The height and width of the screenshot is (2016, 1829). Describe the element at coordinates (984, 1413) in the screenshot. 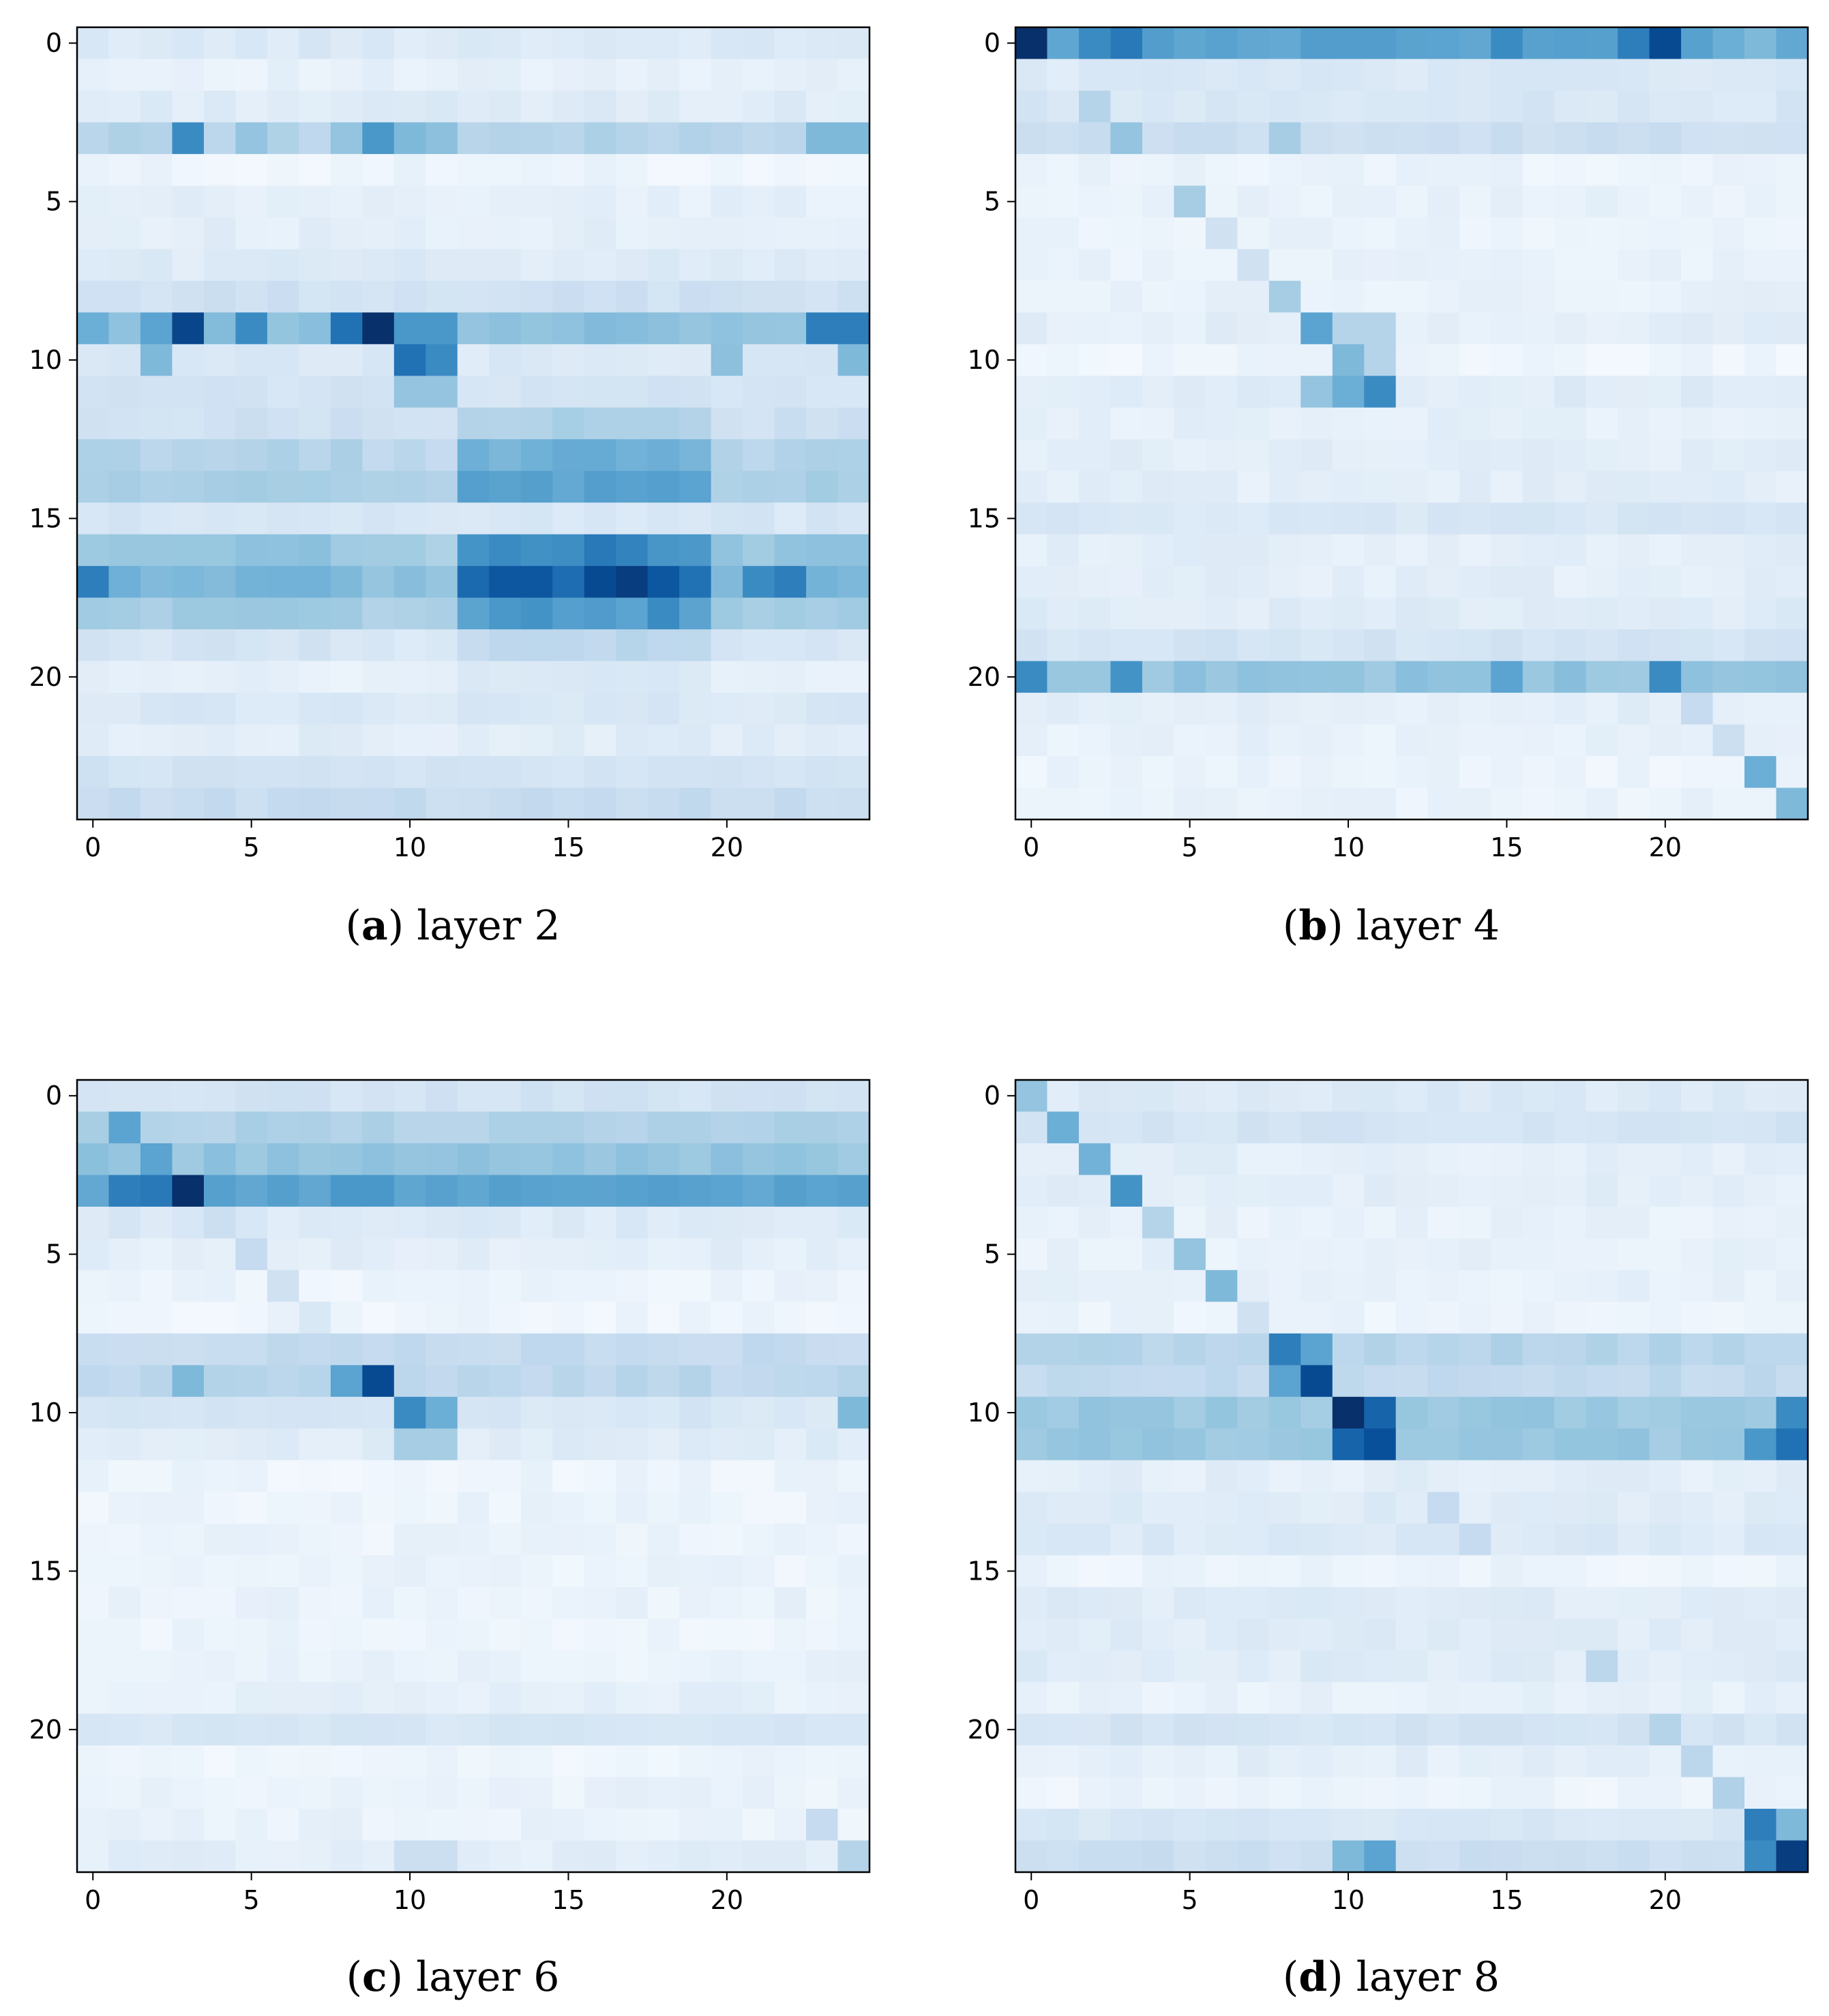

I see `y-tick-label: 10` at that location.